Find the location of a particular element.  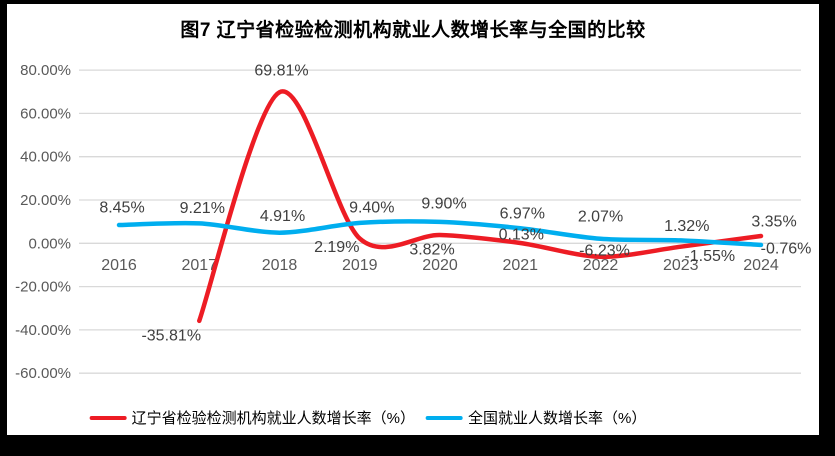

data-label: 1.32% is located at coordinates (686, 226).